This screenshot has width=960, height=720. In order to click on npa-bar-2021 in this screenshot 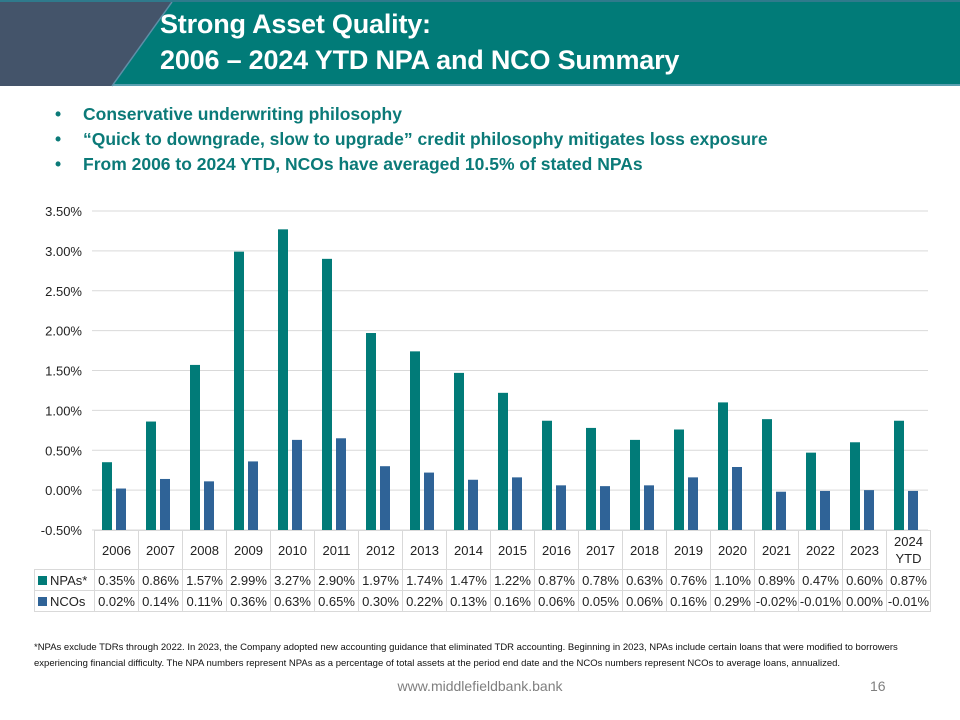, I will do `click(767, 474)`.